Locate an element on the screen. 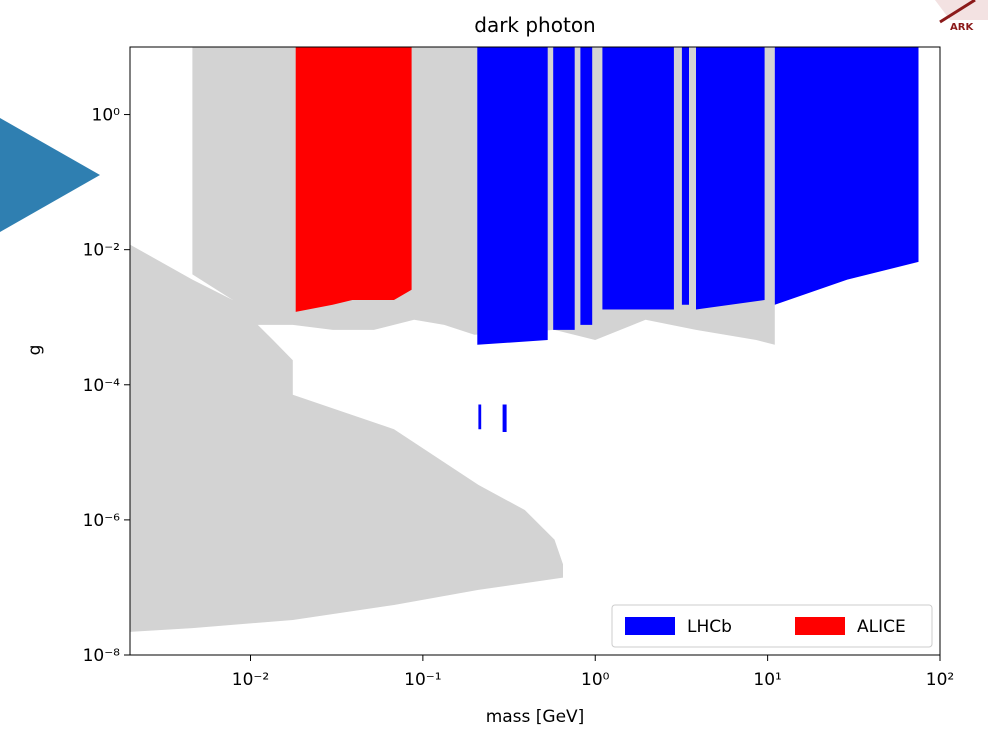 This screenshot has height=731, width=988. x-tick-label: 10⁰ is located at coordinates (595, 680).